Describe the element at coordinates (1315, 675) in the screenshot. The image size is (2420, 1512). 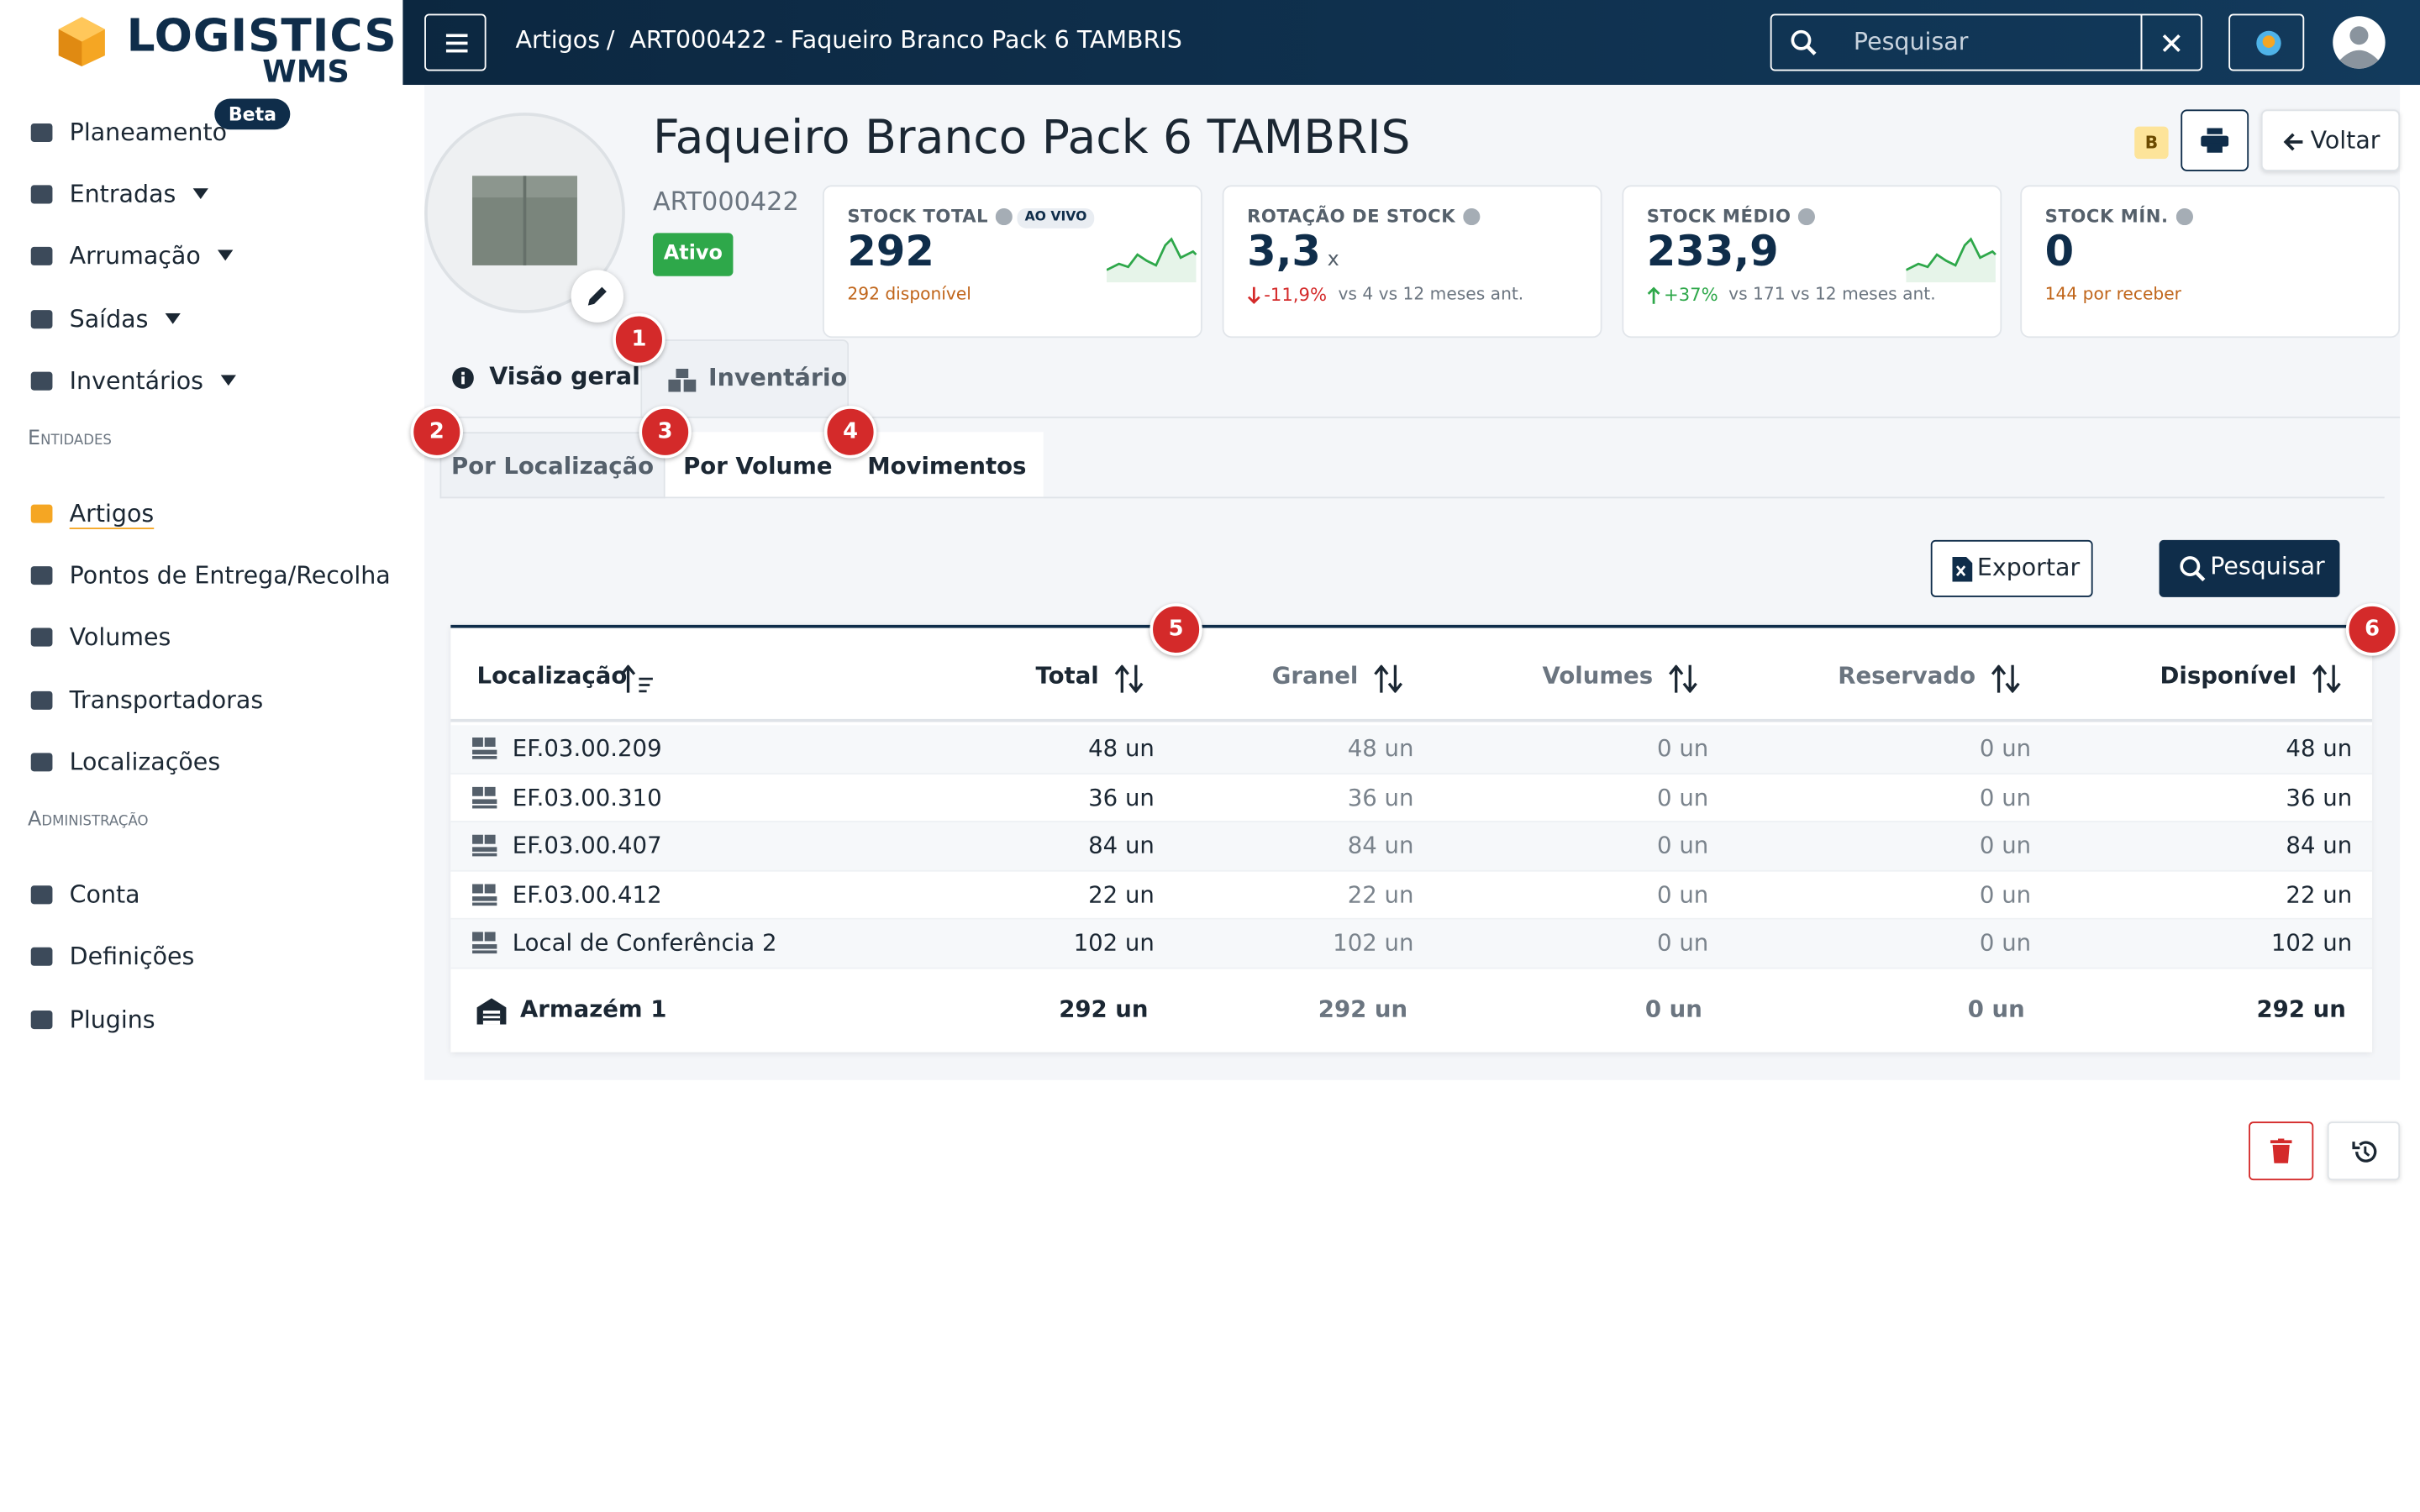
I see `column-header: Granel` at that location.